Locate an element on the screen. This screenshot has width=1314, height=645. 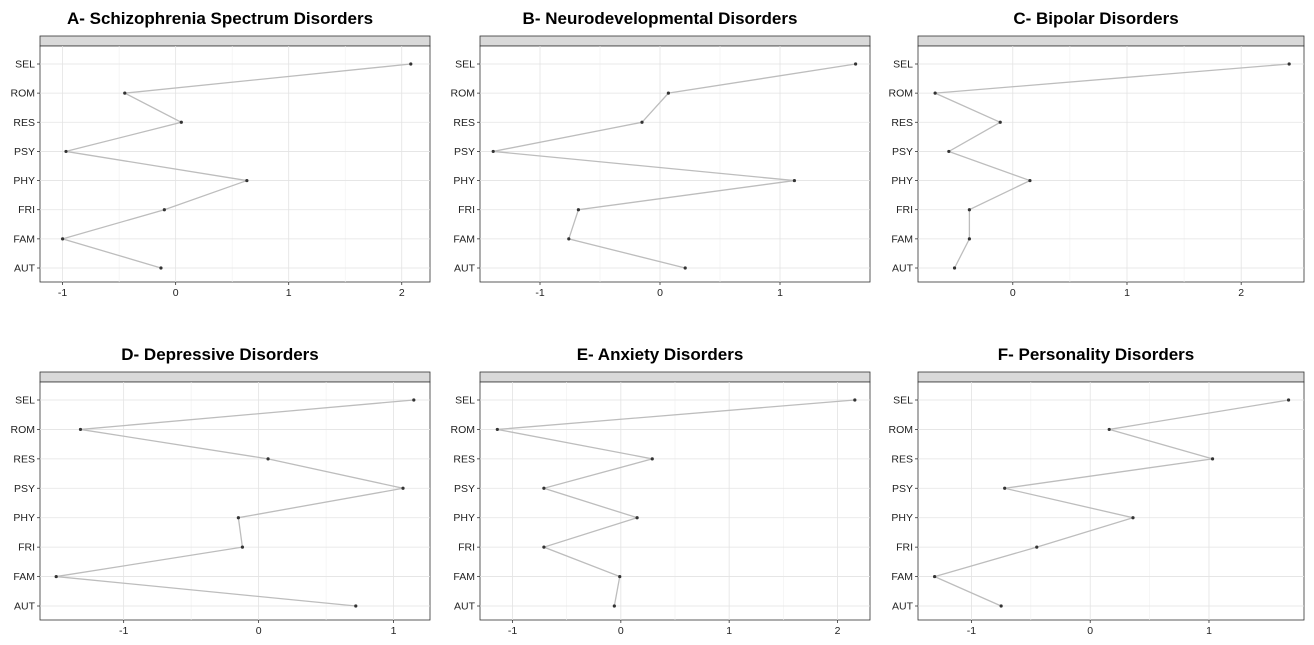
chart-svg: -1 0 1 2 SEL ROM RES PSY PHY FRI FAM AUT is located at coordinates (661, 504).